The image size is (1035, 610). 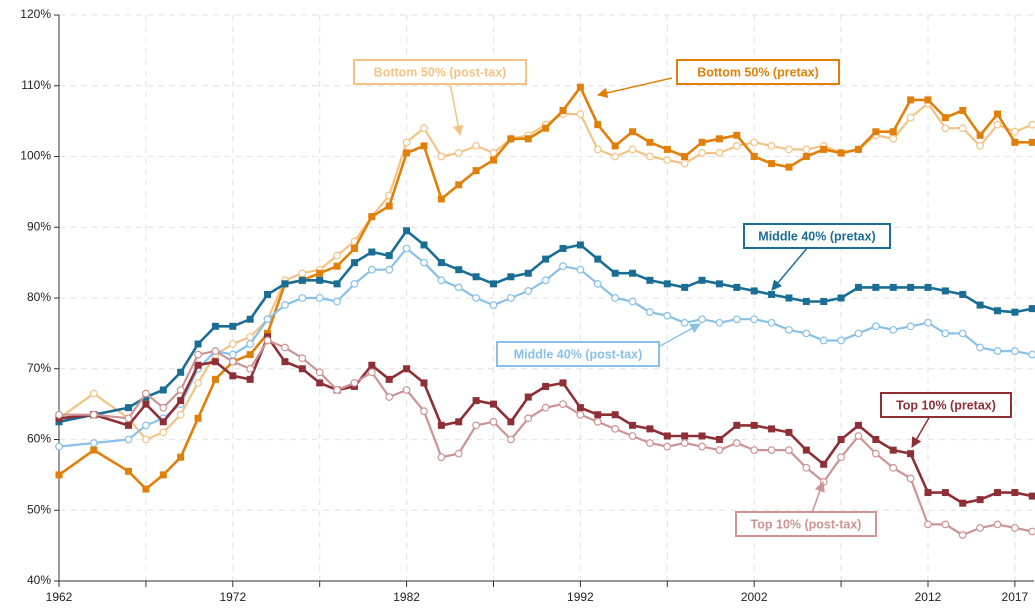 What do you see at coordinates (754, 597) in the screenshot?
I see `x-tick-label: 2002` at bounding box center [754, 597].